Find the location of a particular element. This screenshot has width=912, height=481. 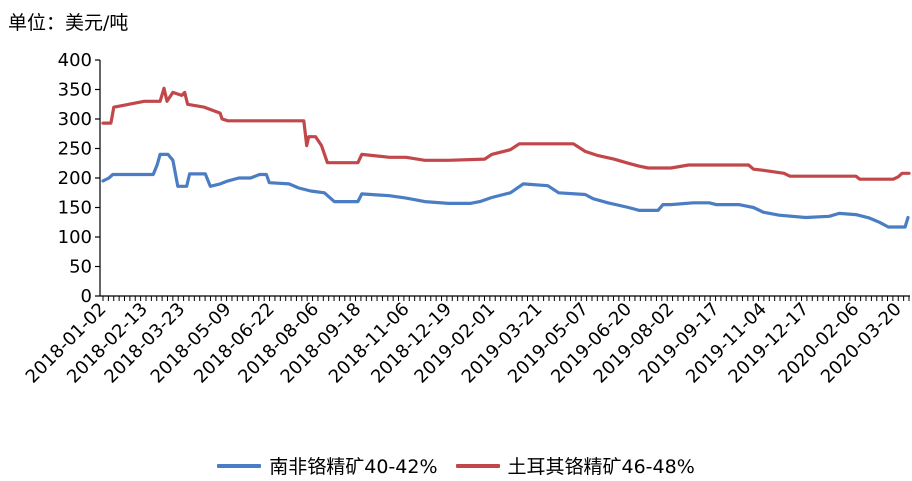

y-axis: 0 50 100 150 200 250 300 350 400 is located at coordinates (79, 178).